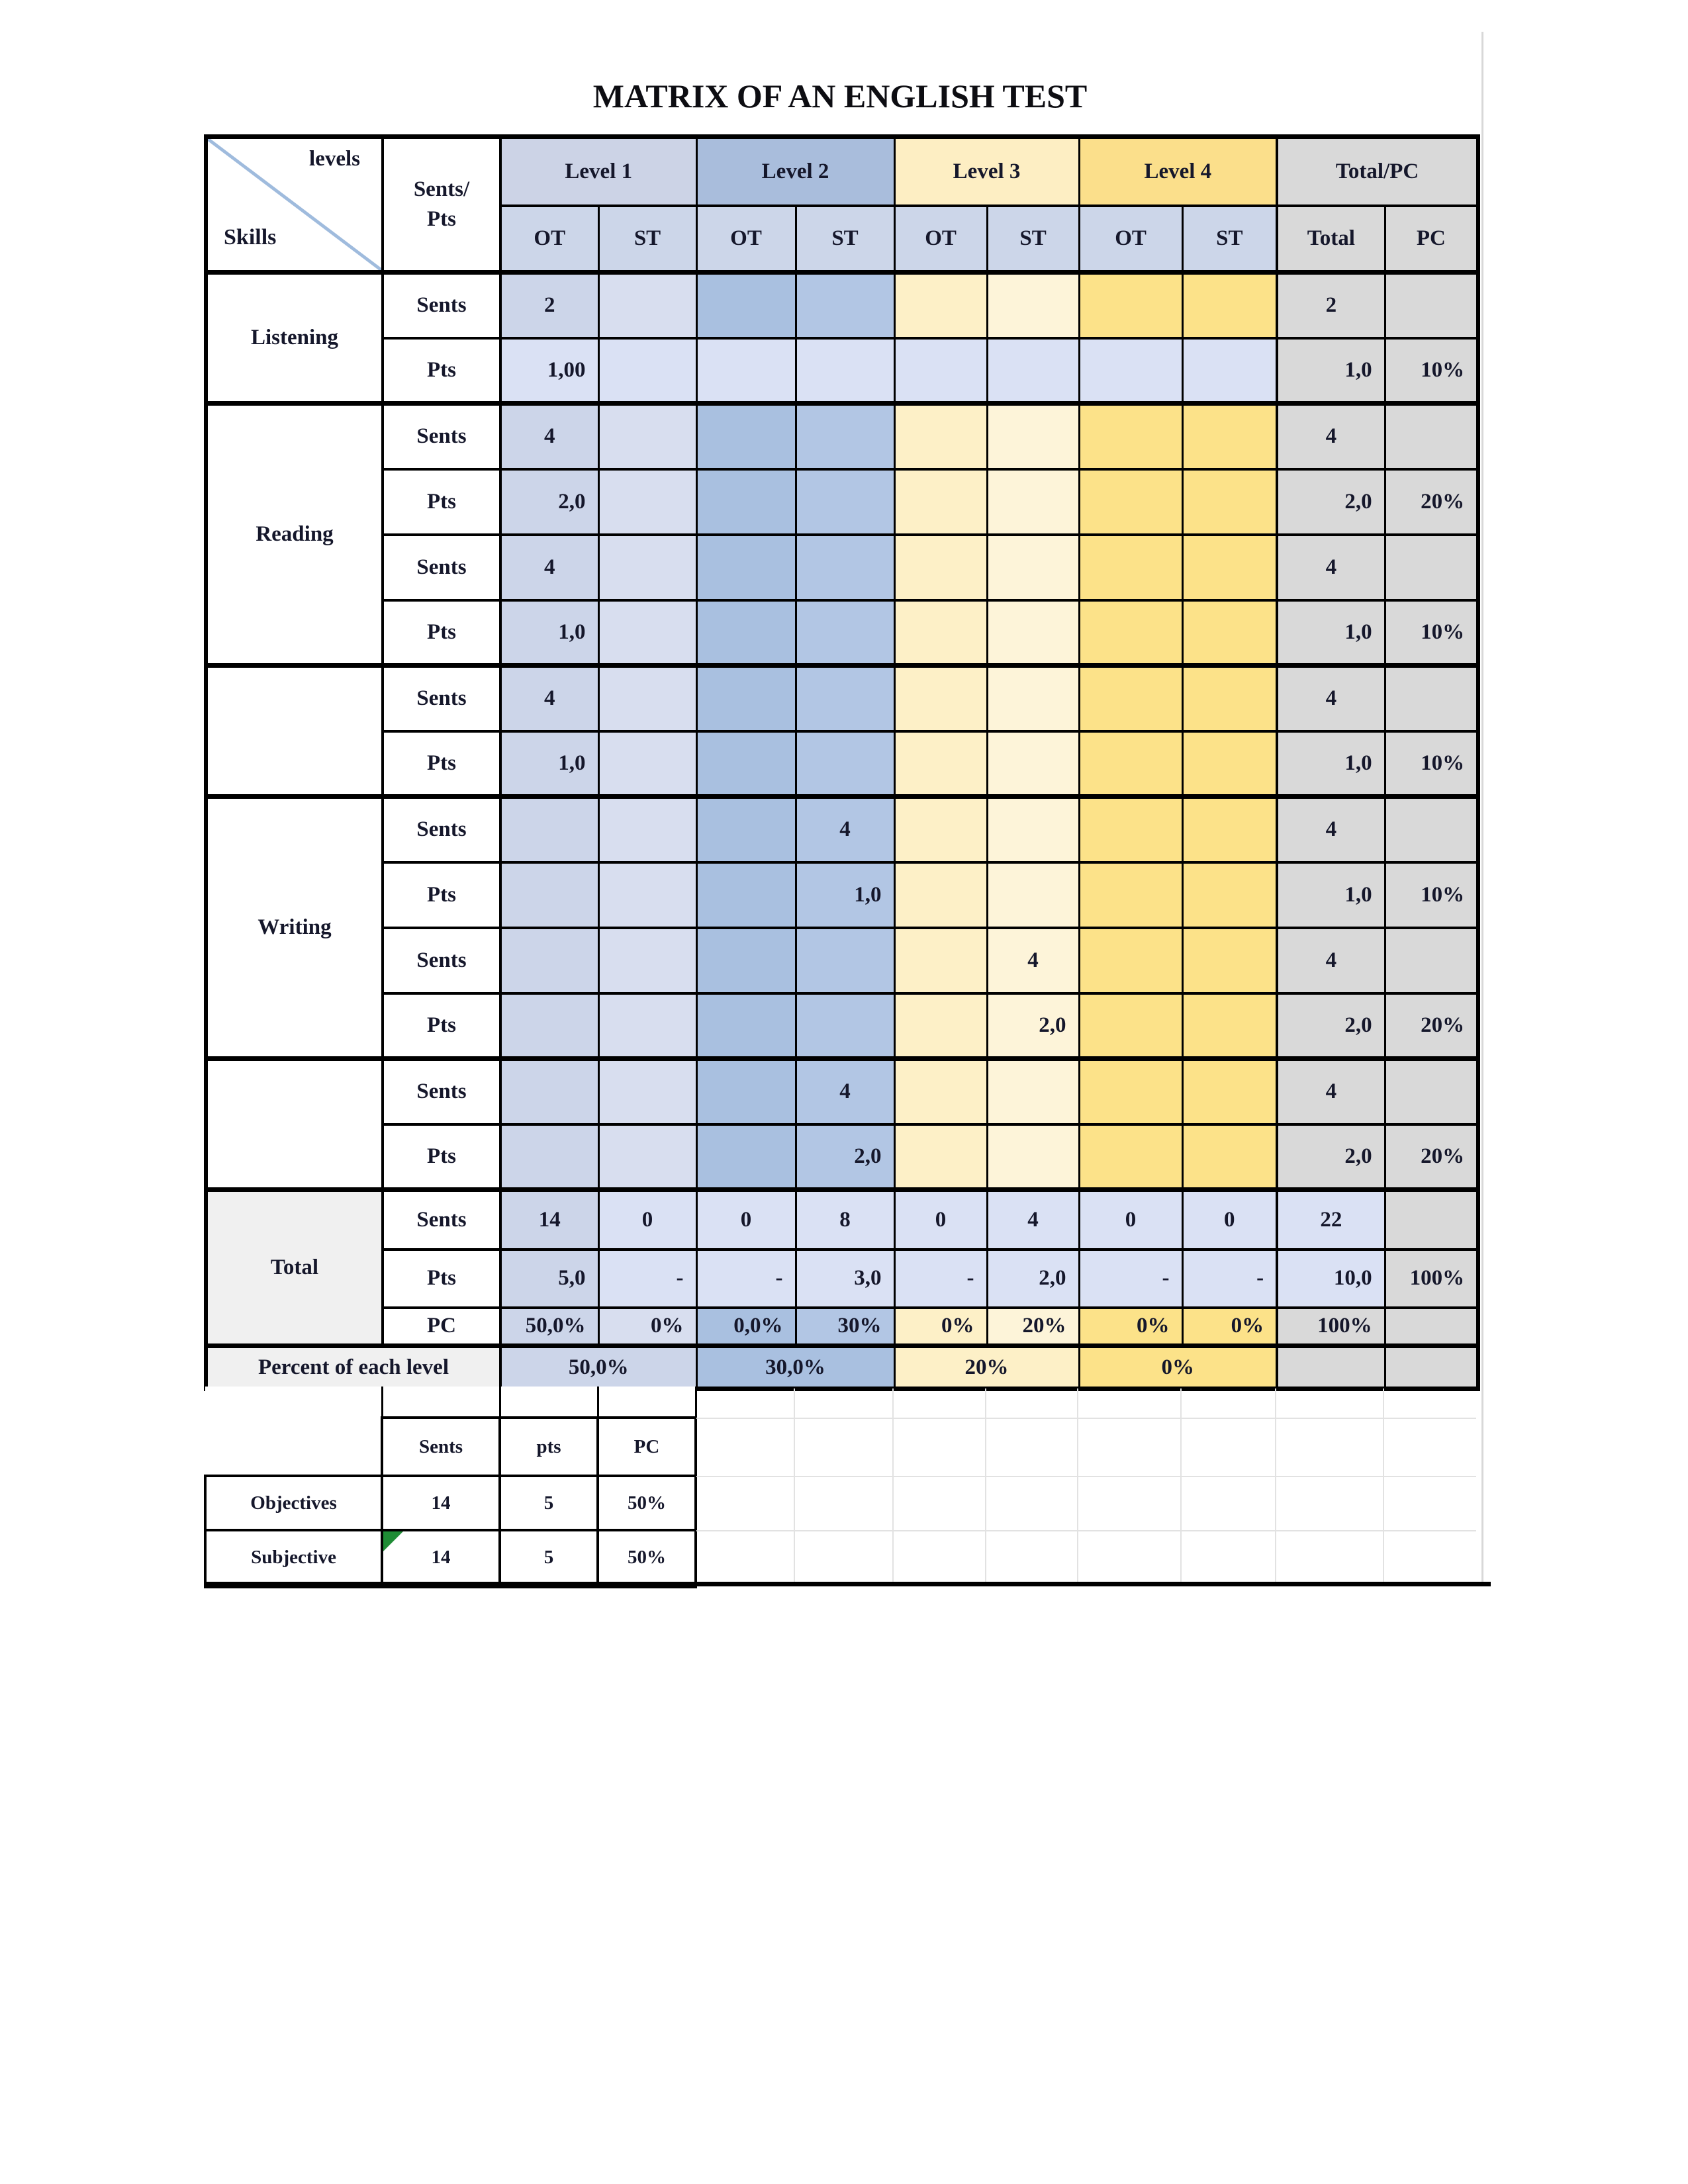 This screenshot has height=2184, width=1688. Describe the element at coordinates (598, 1367) in the screenshot. I see `percent-level-1: 50,0%` at that location.